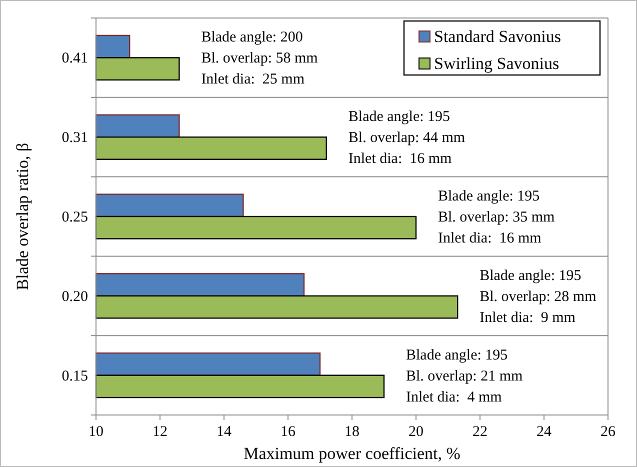 This screenshot has width=637, height=467. Describe the element at coordinates (352, 453) in the screenshot. I see `x-axis-title: Maximum power coefficient, %` at that location.